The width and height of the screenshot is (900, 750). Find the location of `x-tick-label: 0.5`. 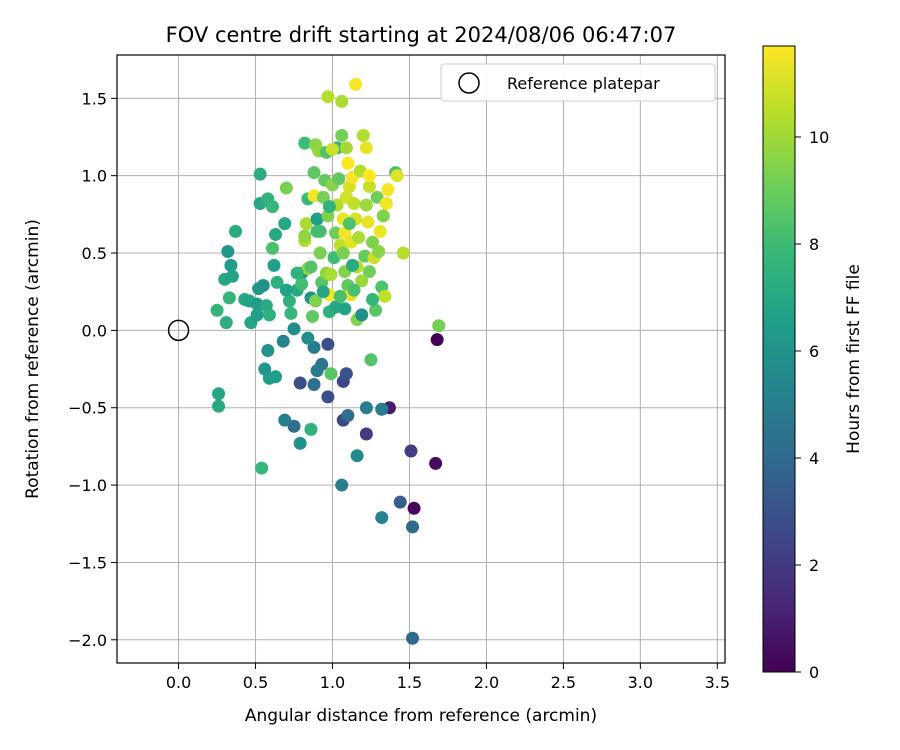

x-tick-label: 0.5 is located at coordinates (255, 682).